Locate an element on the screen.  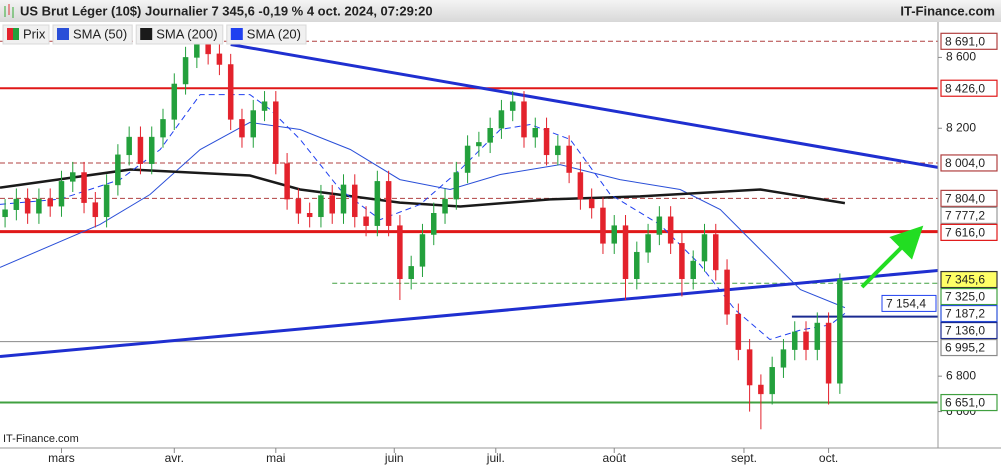
y-tick-label: 6 800 is located at coordinates (961, 375).